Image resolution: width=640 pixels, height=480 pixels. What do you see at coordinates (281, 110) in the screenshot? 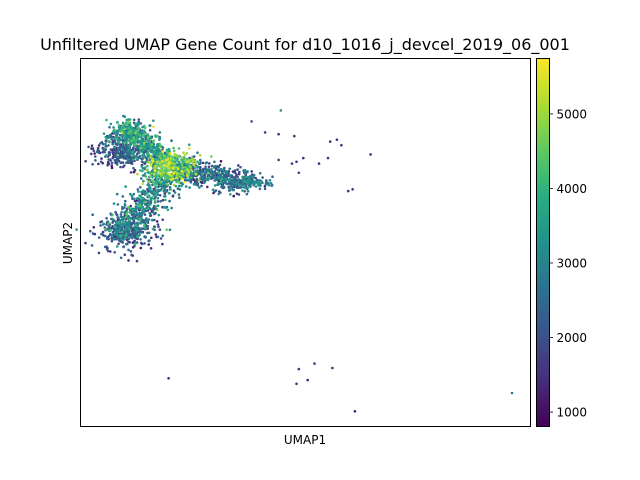
I see `outlier-point` at bounding box center [281, 110].